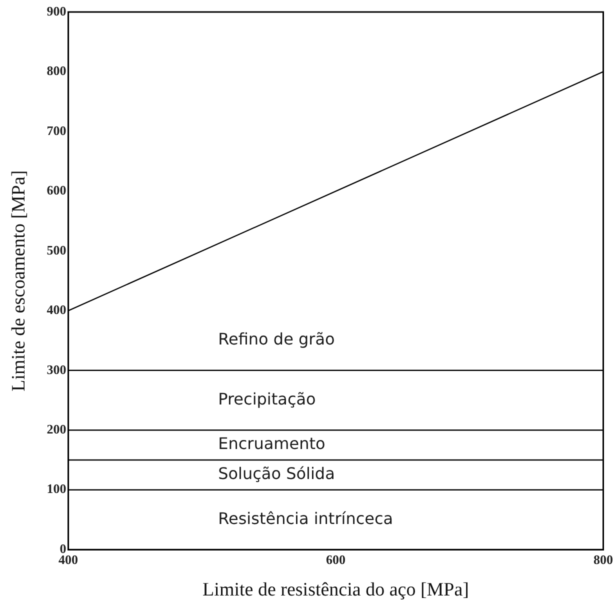 This screenshot has width=616, height=610. Describe the element at coordinates (56, 10) in the screenshot. I see `y-tick-label: 900` at that location.